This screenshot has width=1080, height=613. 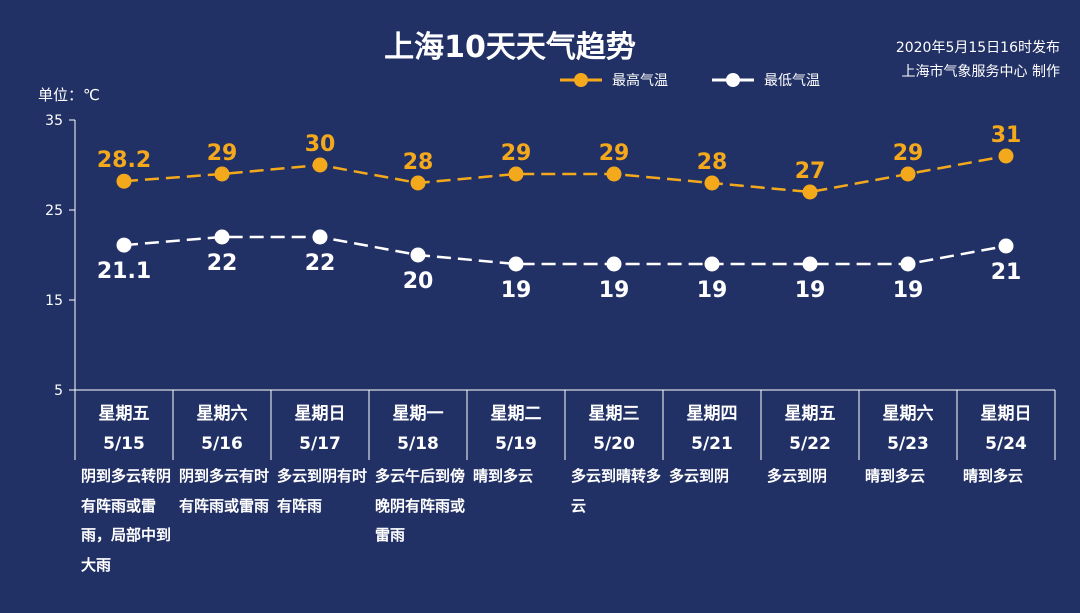 What do you see at coordinates (320, 144) in the screenshot?
I see `high-temp-label: 30` at bounding box center [320, 144].